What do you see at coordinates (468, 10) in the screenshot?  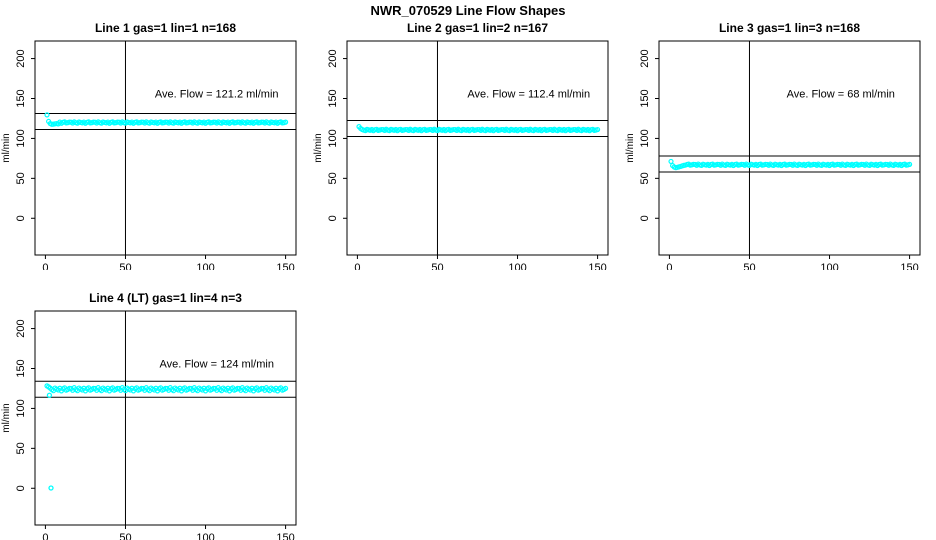 I see `main-title: NWR_070529 Line Flow Shapes` at bounding box center [468, 10].